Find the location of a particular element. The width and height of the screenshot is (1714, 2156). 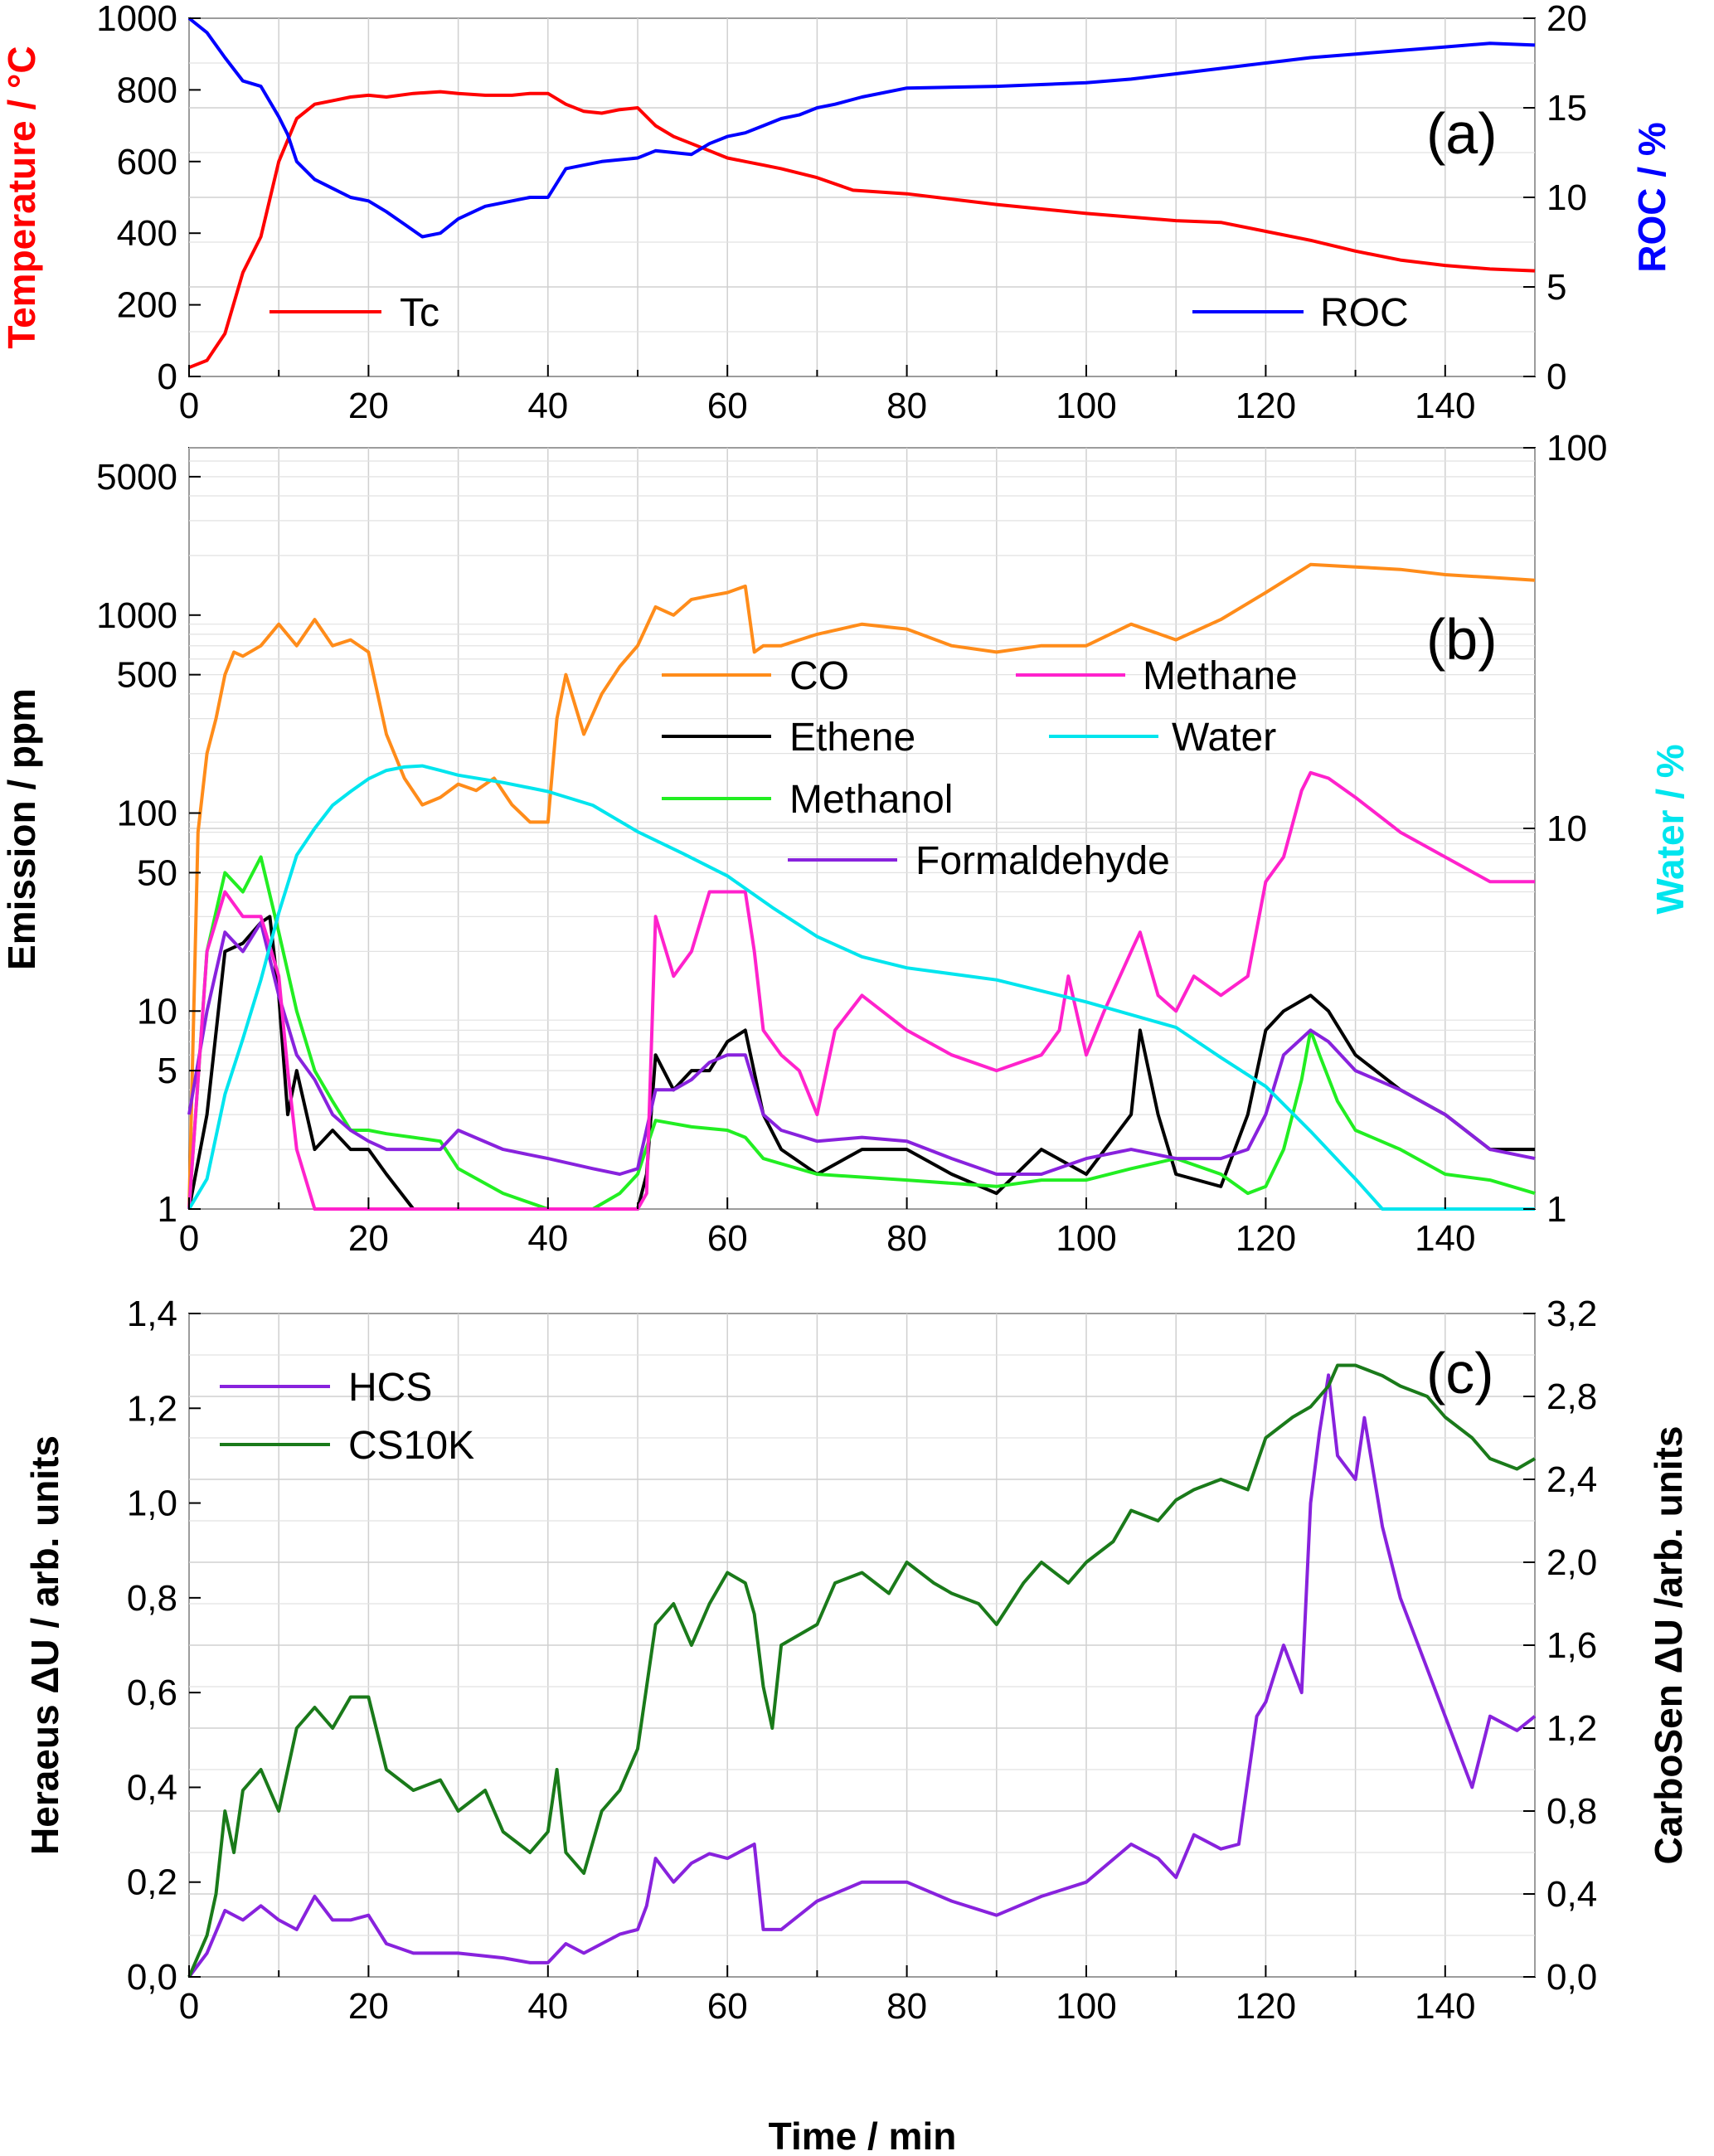

panel-a-grid is located at coordinates (862, 197).